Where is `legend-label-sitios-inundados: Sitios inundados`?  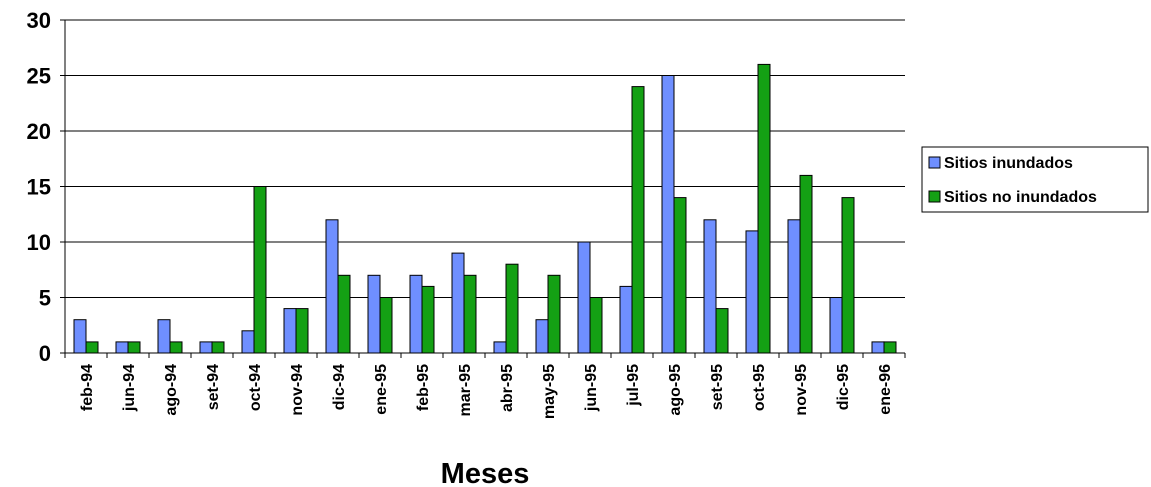 legend-label-sitios-inundados: Sitios inundados is located at coordinates (1008, 163).